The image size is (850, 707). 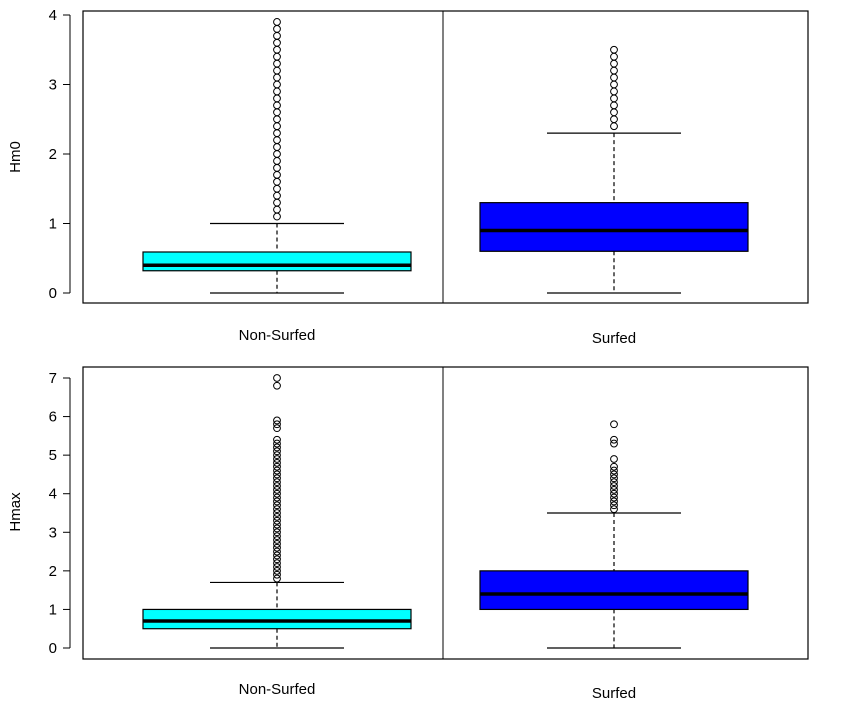 What do you see at coordinates (53, 571) in the screenshot?
I see `y-tick-label: 2` at bounding box center [53, 571].